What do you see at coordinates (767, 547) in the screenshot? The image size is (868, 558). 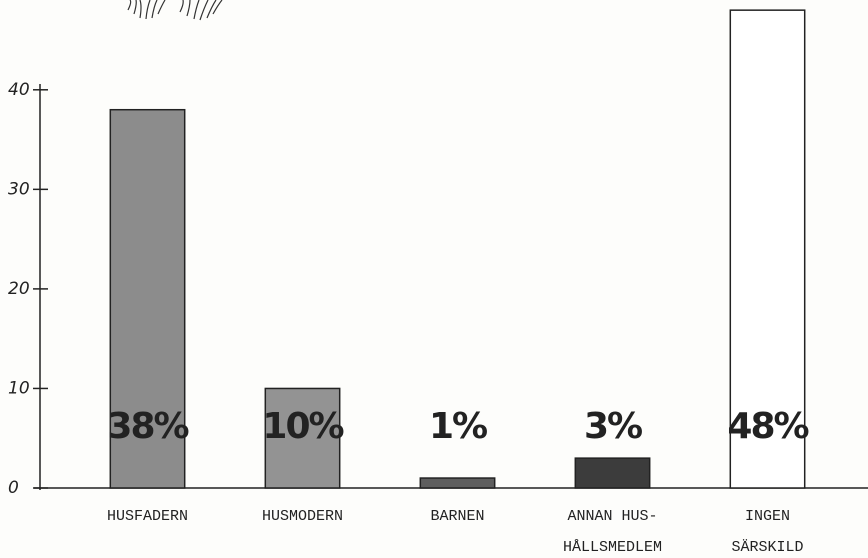 I see `x-tick-label: SÄRSKILD` at bounding box center [767, 547].